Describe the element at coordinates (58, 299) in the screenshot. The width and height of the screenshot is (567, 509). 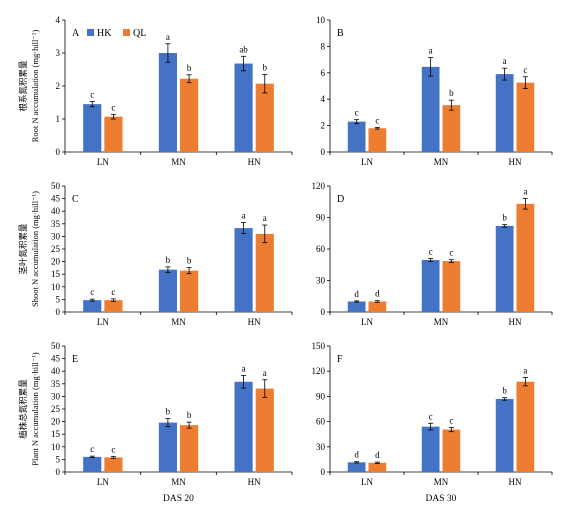
I see `y-tick-label: 5` at that location.